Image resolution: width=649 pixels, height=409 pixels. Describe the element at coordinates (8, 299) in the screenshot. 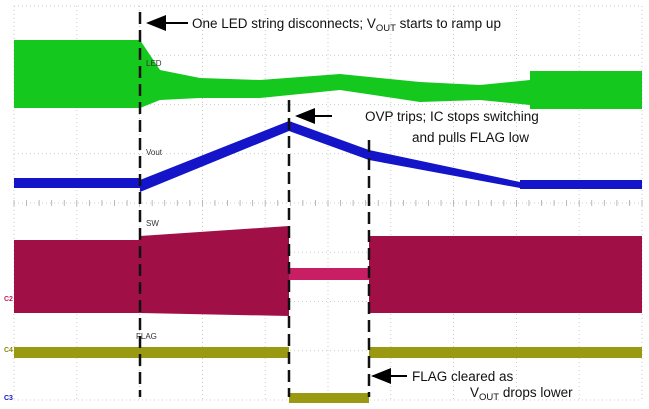

I see `c2-marker: C2` at that location.